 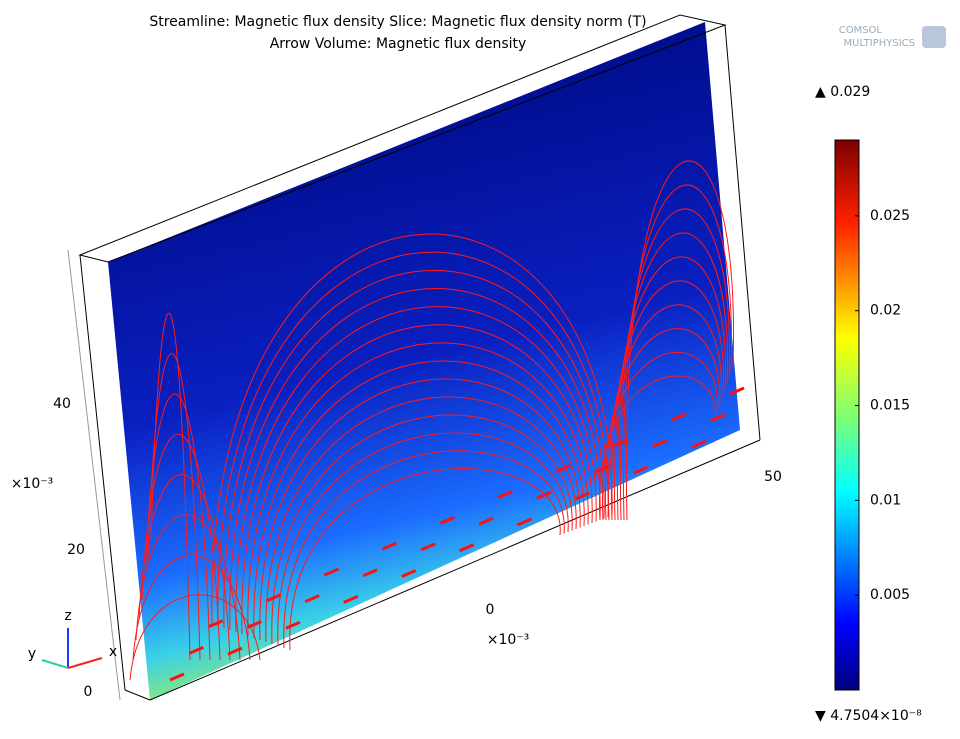 What do you see at coordinates (890, 406) in the screenshot?
I see `colorbar-tick-label: 0.015` at bounding box center [890, 406].